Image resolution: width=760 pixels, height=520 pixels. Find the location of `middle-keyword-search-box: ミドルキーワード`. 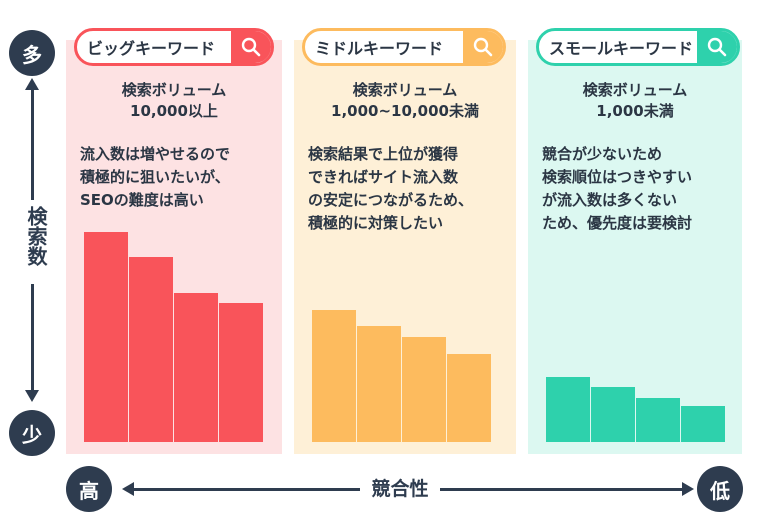

middle-keyword-search-box: ミドルキーワード is located at coordinates (404, 47).